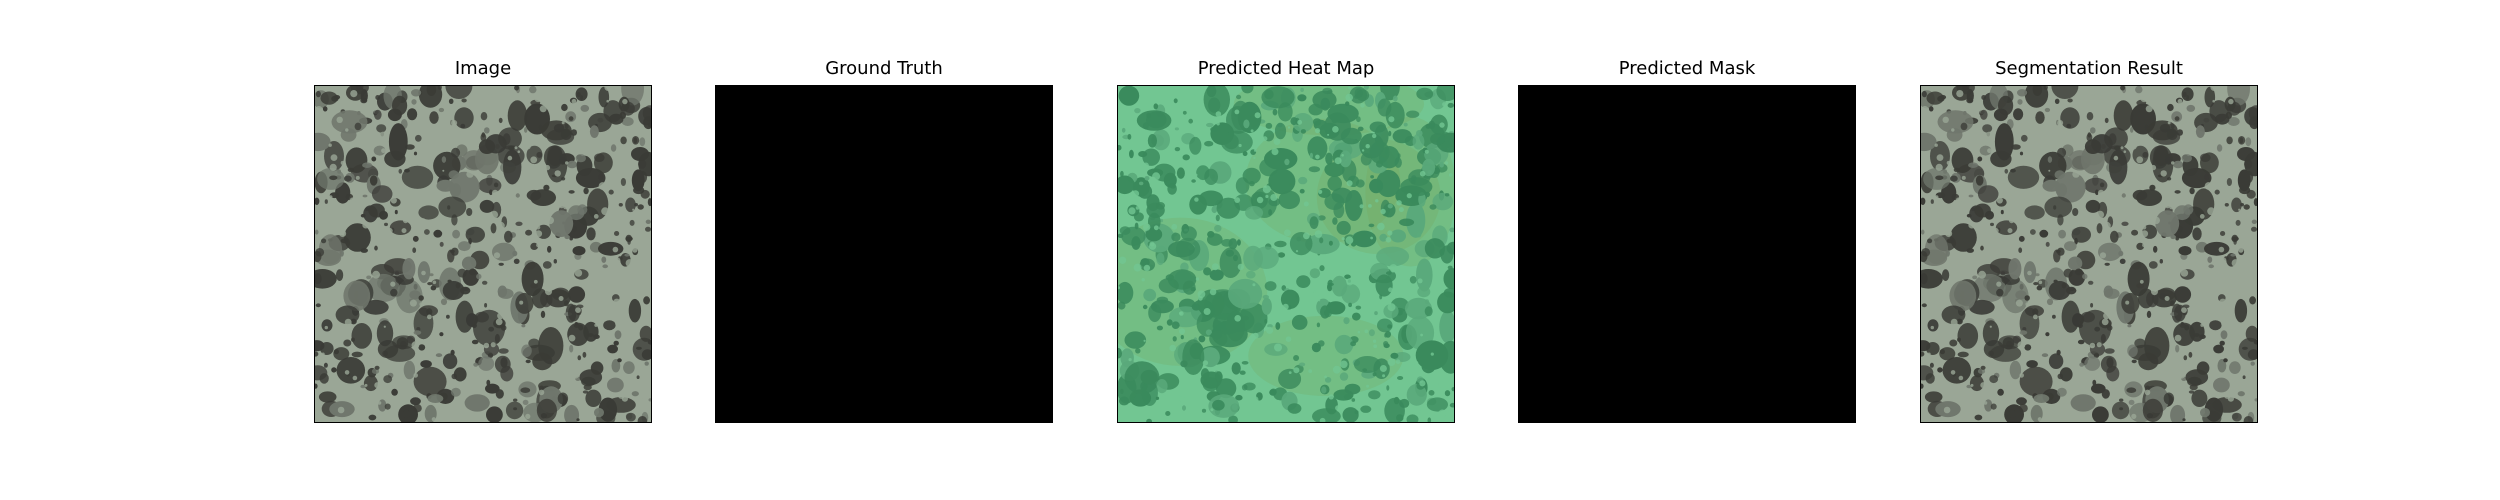 The height and width of the screenshot is (500, 2500). I want to click on segmentation-result-texture, so click(2089, 254).